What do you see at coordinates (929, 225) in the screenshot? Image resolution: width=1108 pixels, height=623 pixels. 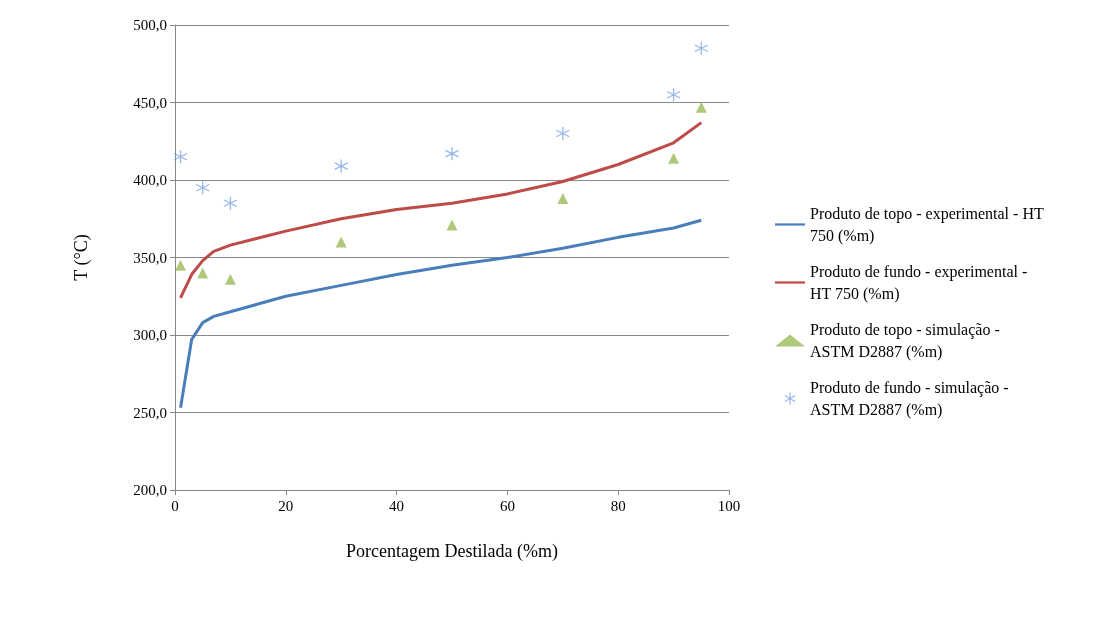 I see `legend-label: Produto de topo - experimental - HT 750 (%m)` at bounding box center [929, 225].